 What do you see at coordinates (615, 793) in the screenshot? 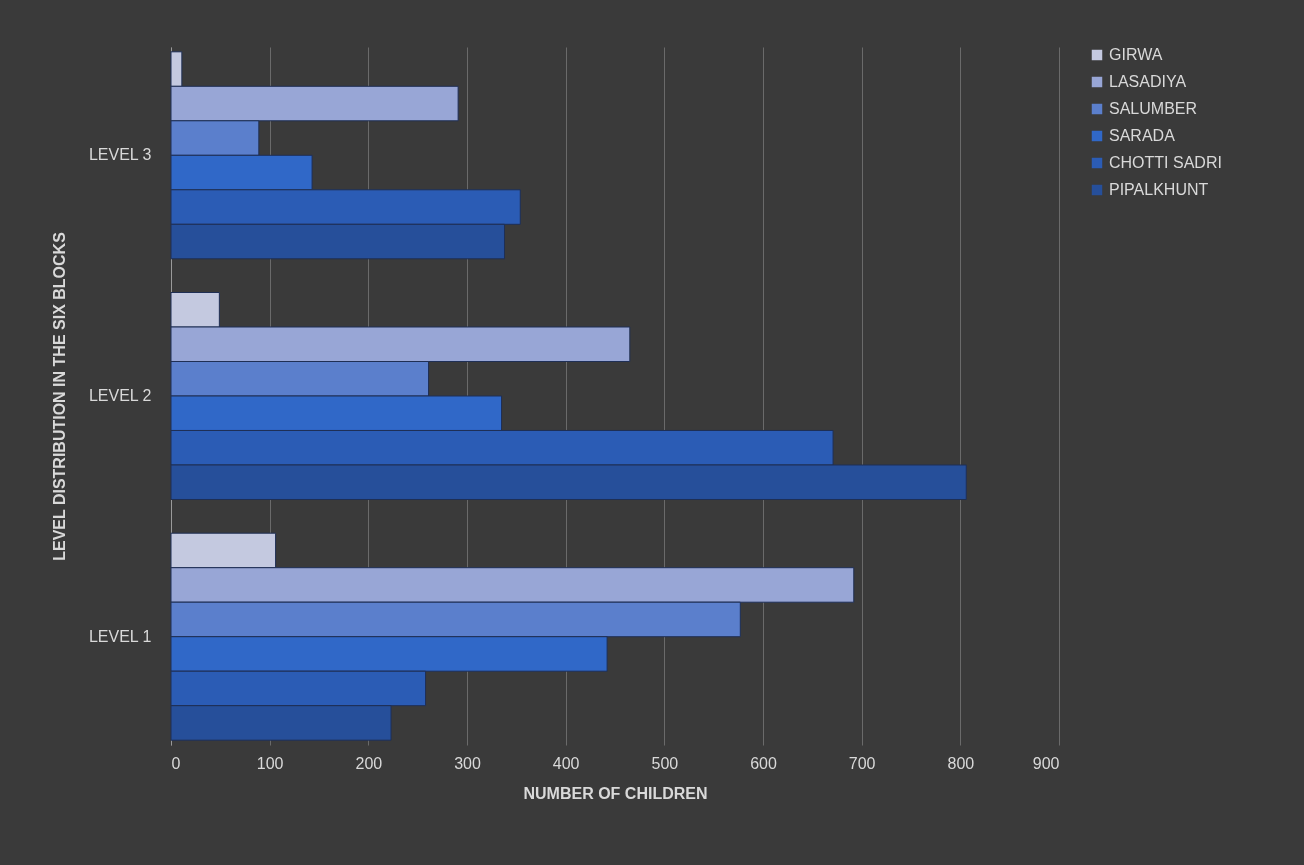
I see `x-axis-title: NUMBER OF CHILDREN` at bounding box center [615, 793].